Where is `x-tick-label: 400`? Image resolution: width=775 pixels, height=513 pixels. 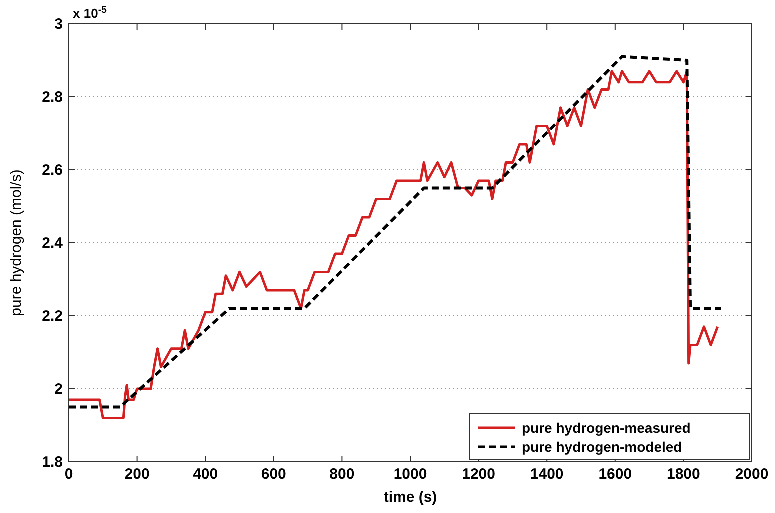
x-tick-label: 400 is located at coordinates (205, 474).